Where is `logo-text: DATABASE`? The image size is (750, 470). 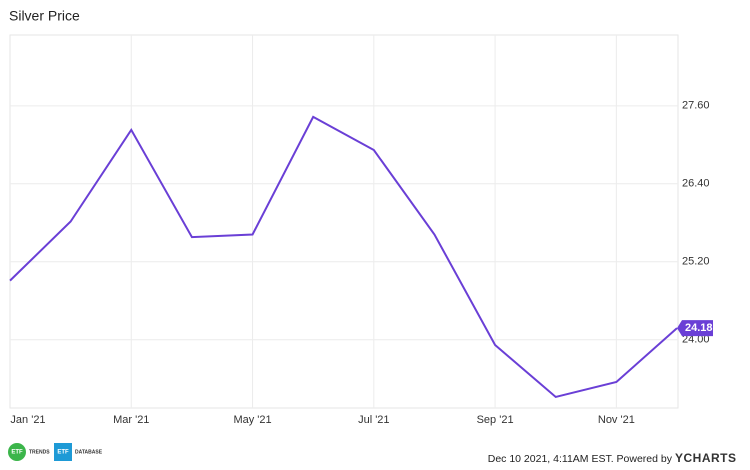
logo-text: DATABASE is located at coordinates (89, 452).